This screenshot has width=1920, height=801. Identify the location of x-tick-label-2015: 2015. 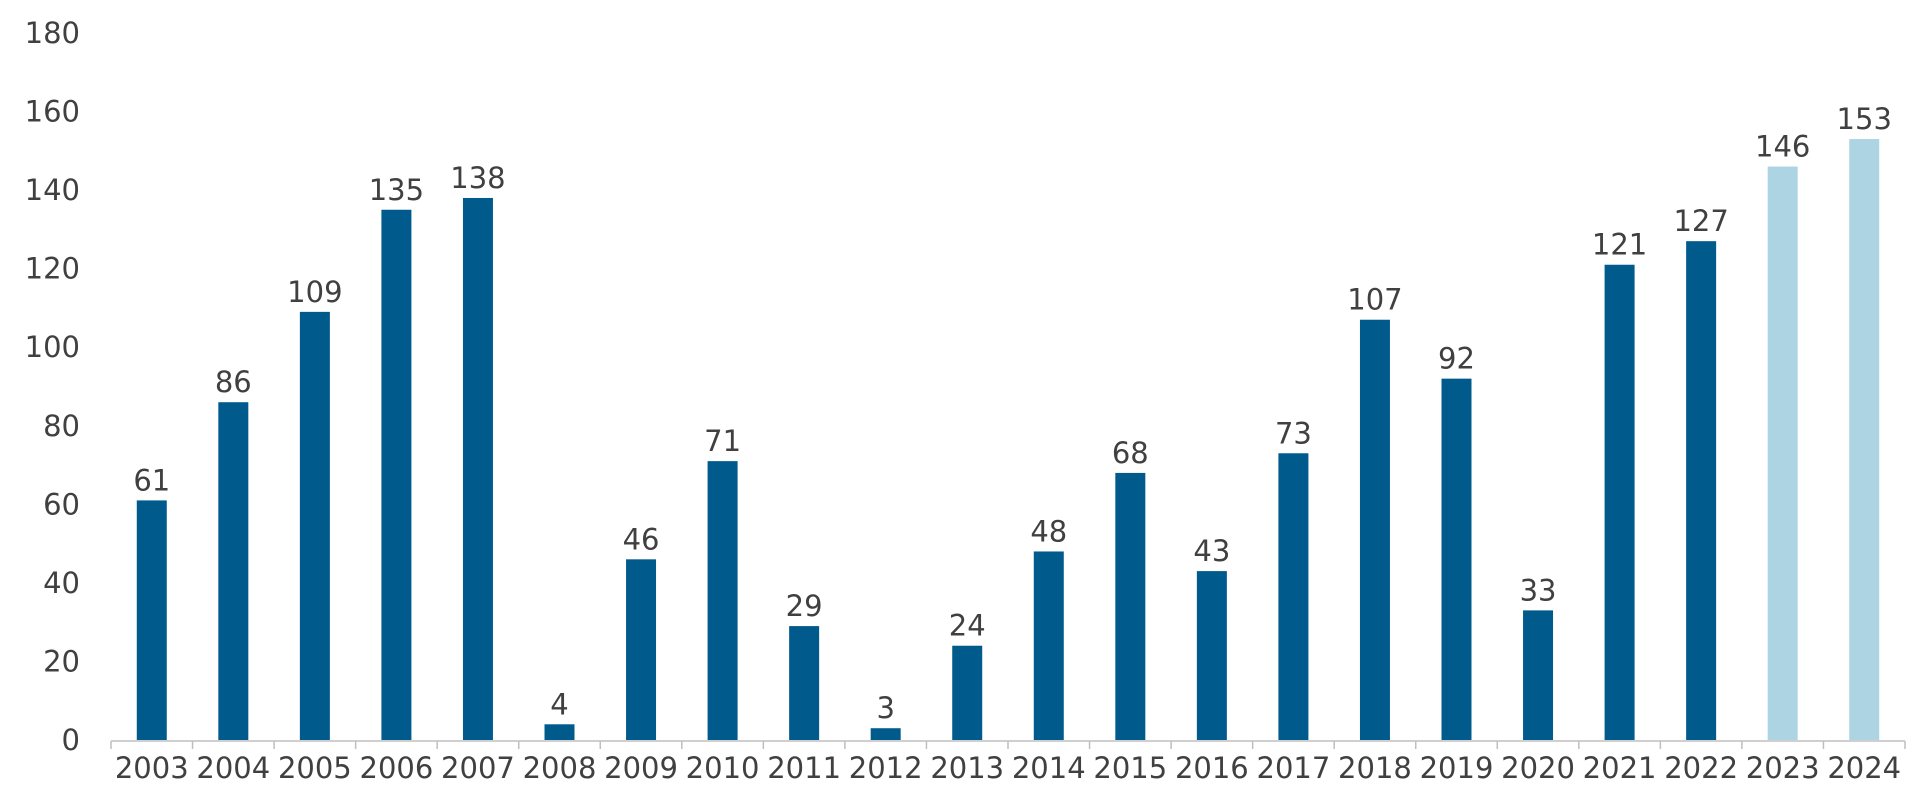
(1130, 768).